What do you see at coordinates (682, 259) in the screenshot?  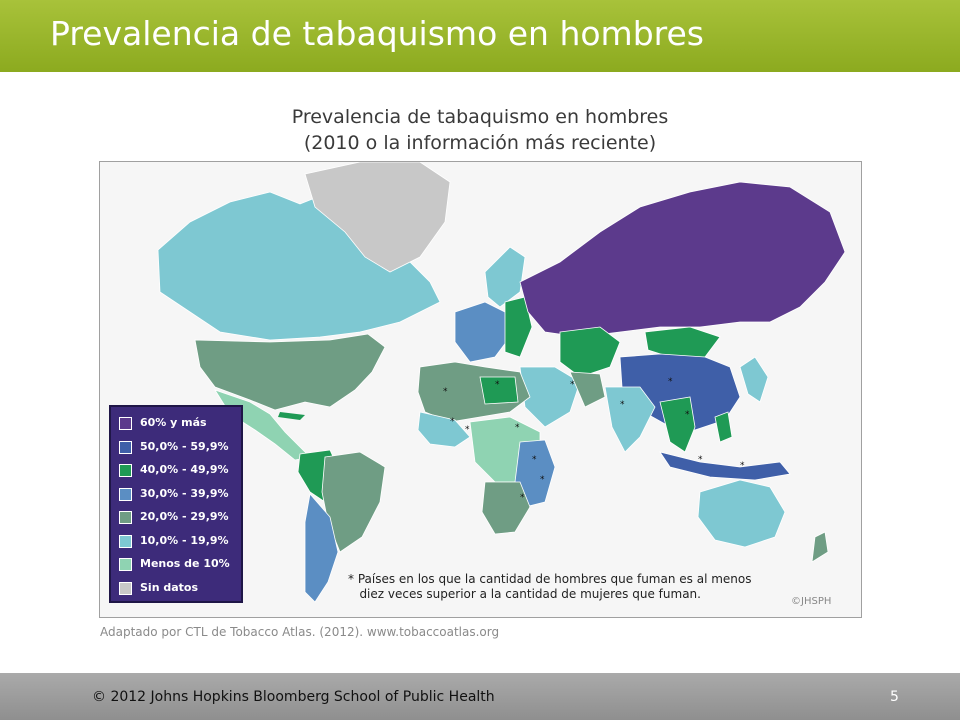 I see `region-russia` at bounding box center [682, 259].